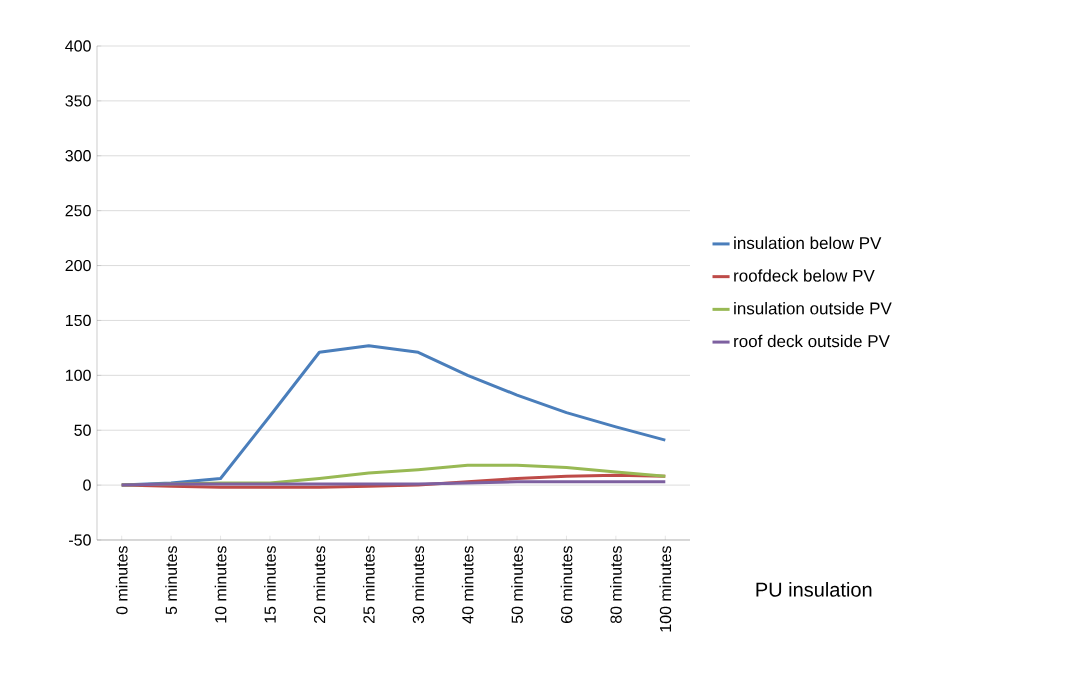 The width and height of the screenshot is (1083, 674). Describe the element at coordinates (319, 584) in the screenshot. I see `x-tick-label: 20 minutes` at that location.